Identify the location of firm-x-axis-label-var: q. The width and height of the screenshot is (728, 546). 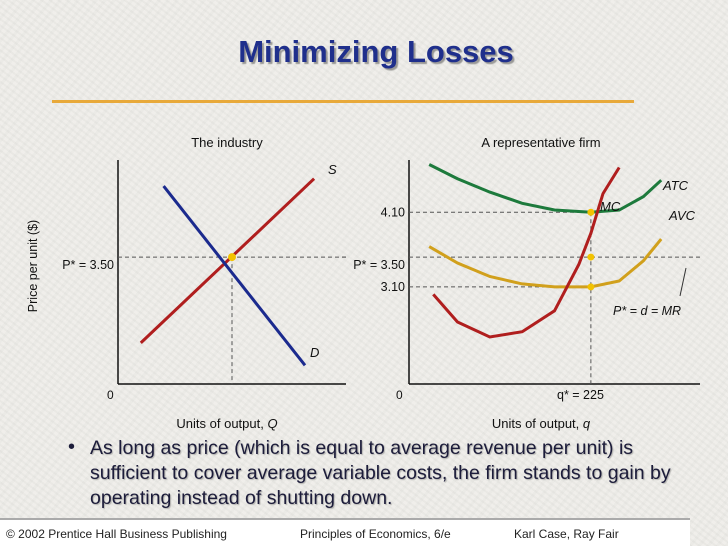
(587, 423).